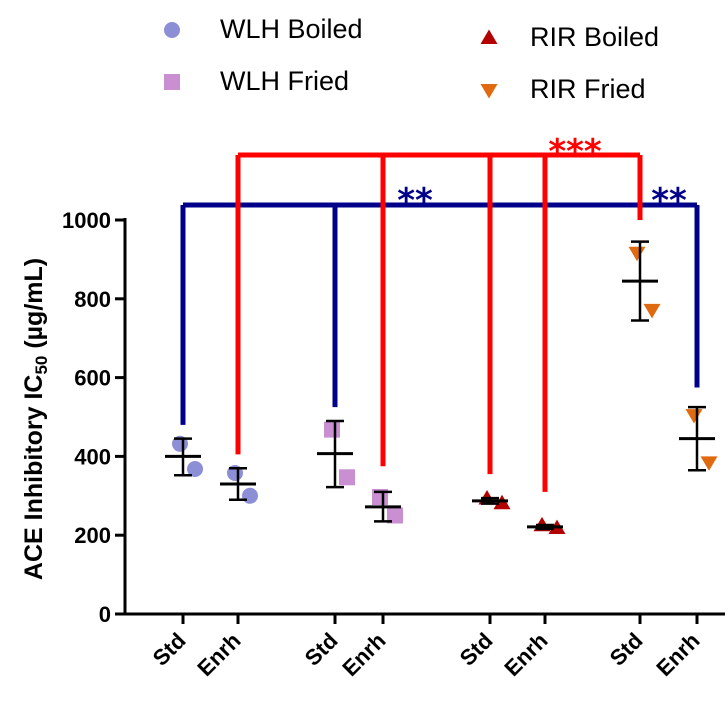 This screenshot has height=702, width=728. I want to click on legend-label: WLH Boiled, so click(291, 29).